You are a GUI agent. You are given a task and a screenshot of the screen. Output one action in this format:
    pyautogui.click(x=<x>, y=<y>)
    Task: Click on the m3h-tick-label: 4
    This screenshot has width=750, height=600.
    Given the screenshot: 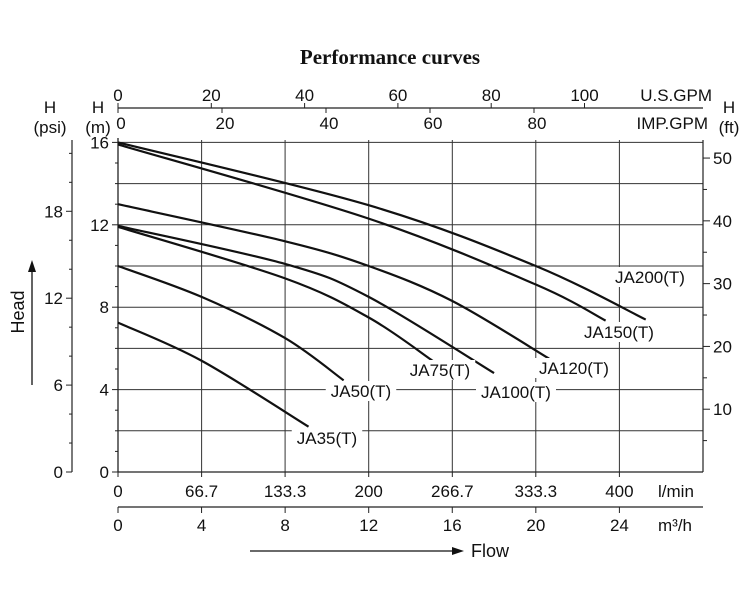 What is the action you would take?
    pyautogui.click(x=201, y=525)
    